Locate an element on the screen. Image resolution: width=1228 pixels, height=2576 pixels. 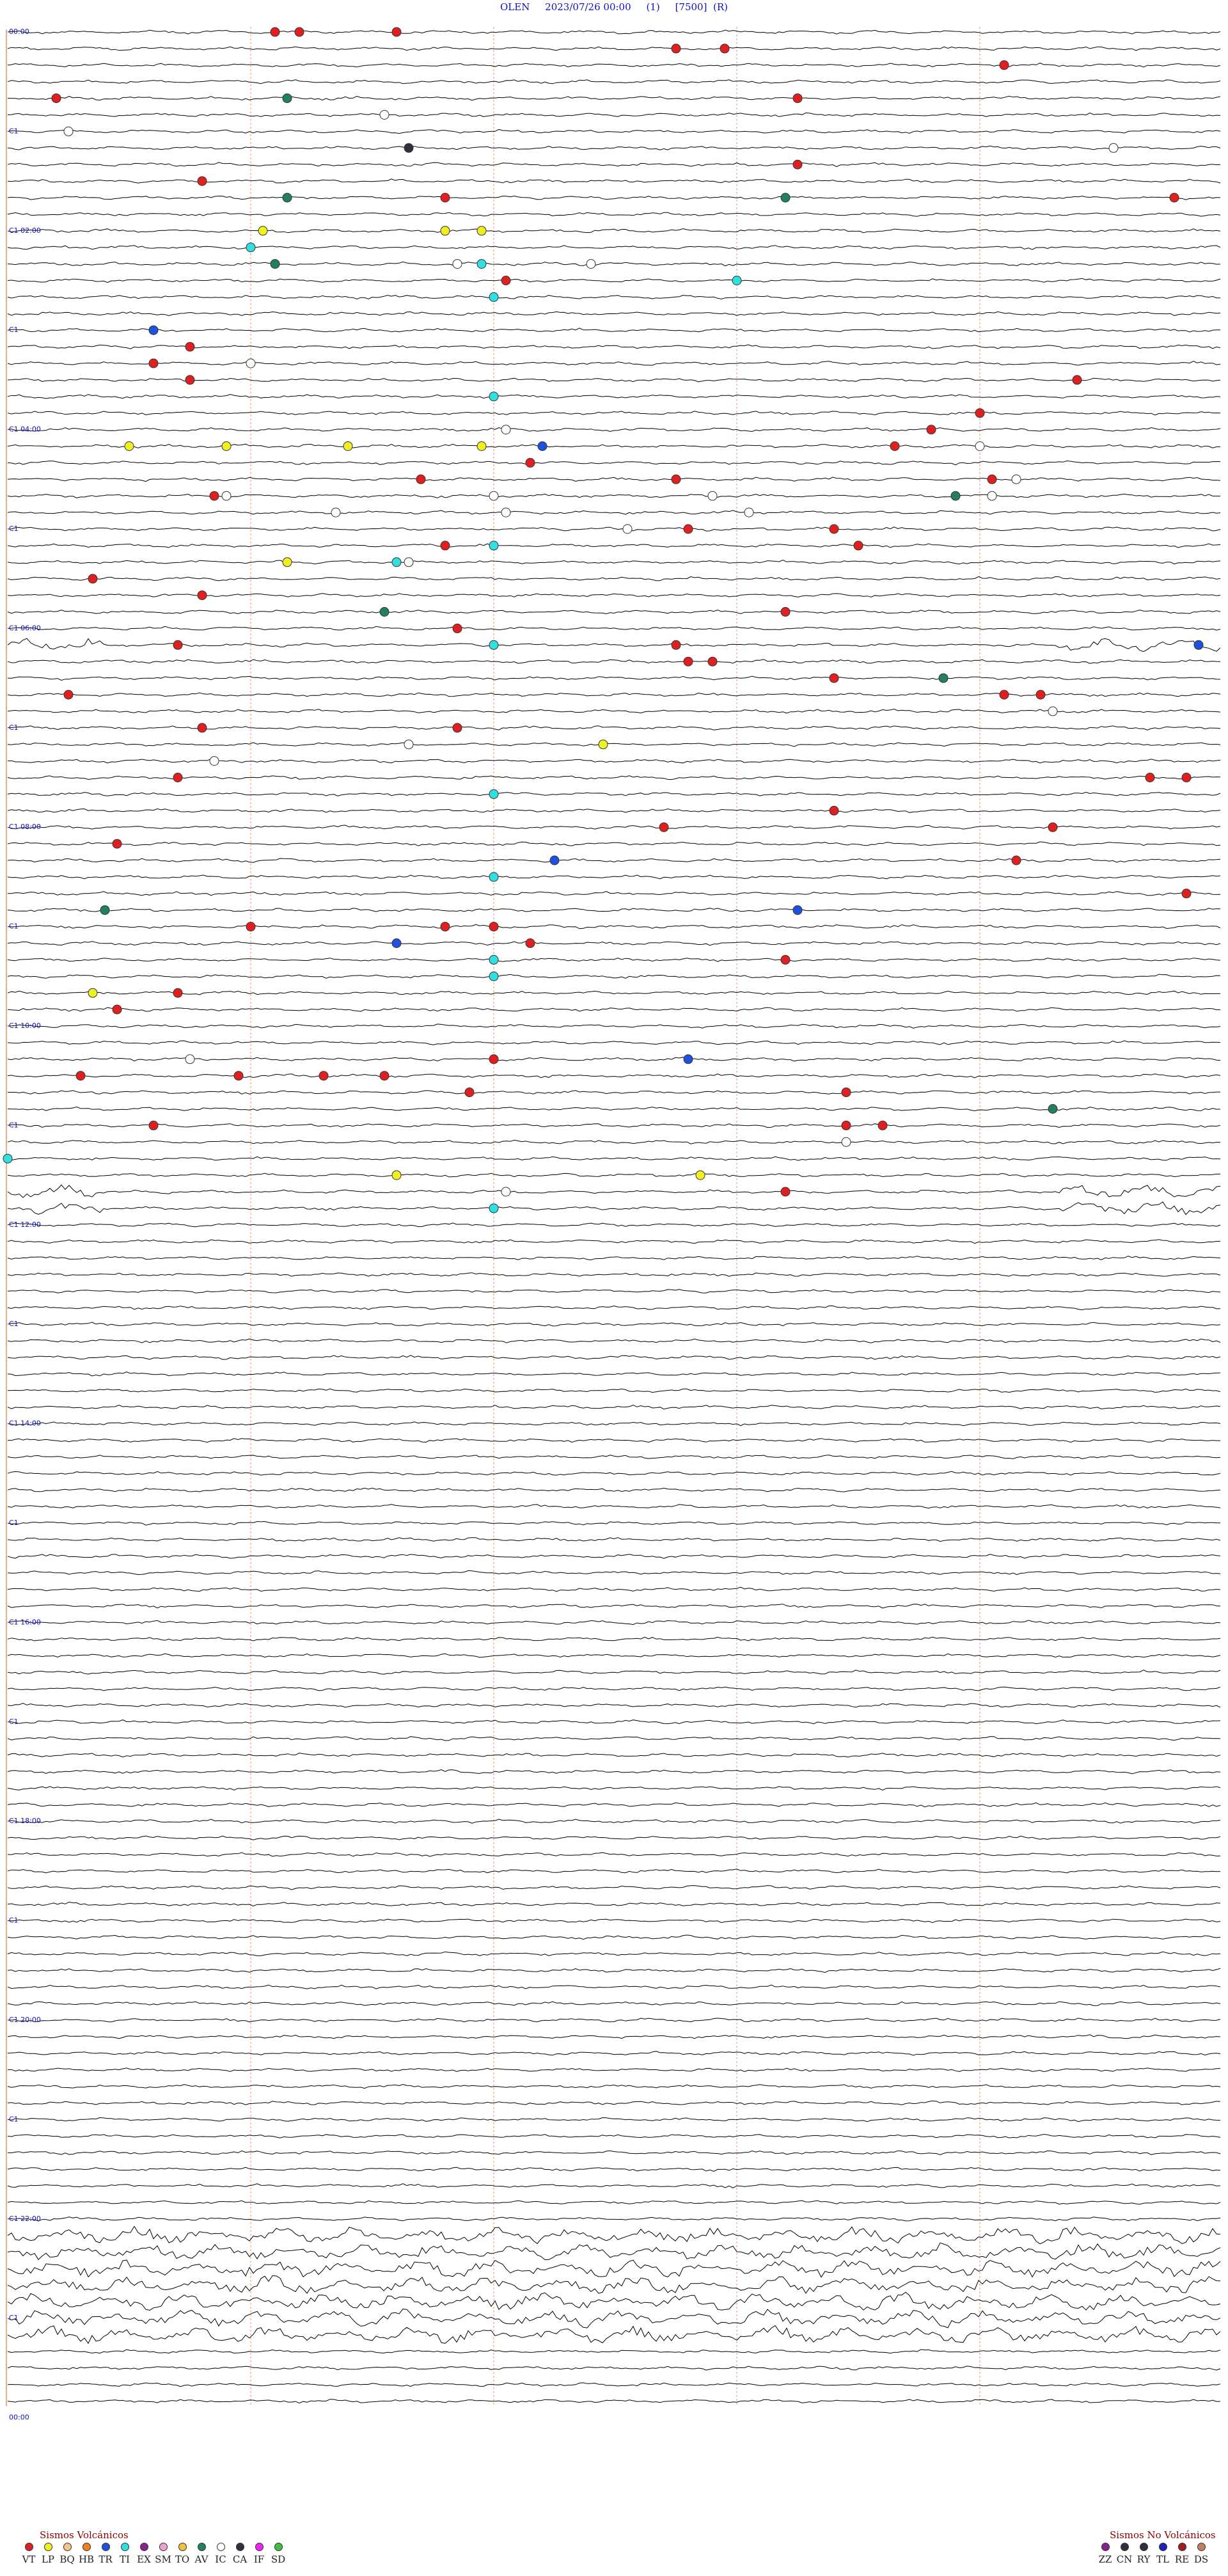
legend-code: AV is located at coordinates (201, 2559).